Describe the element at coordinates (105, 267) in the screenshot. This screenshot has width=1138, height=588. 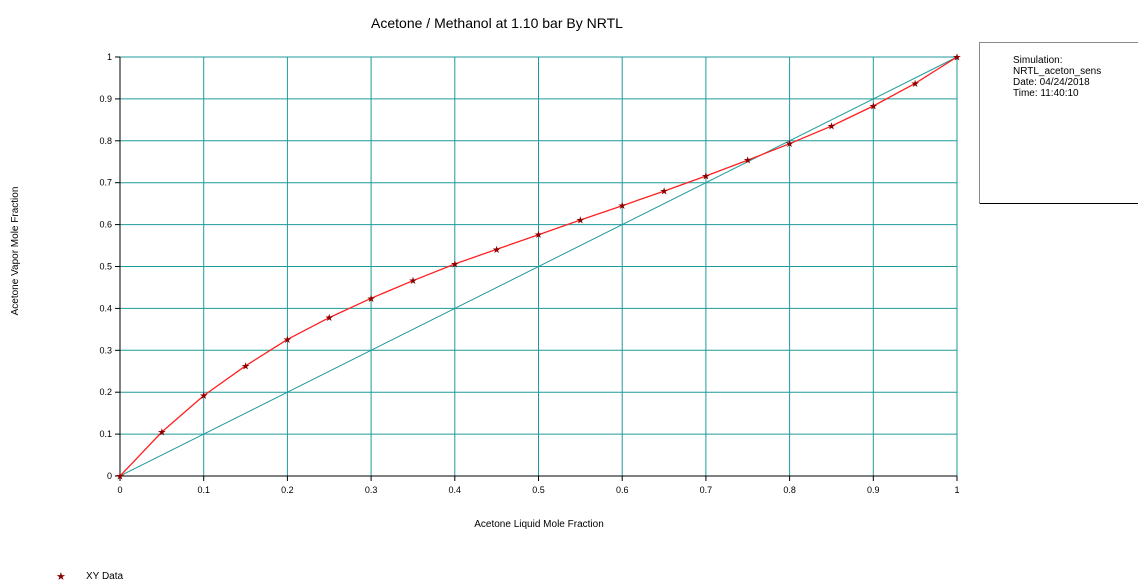
I see `y-tick-label: 0.5` at that location.